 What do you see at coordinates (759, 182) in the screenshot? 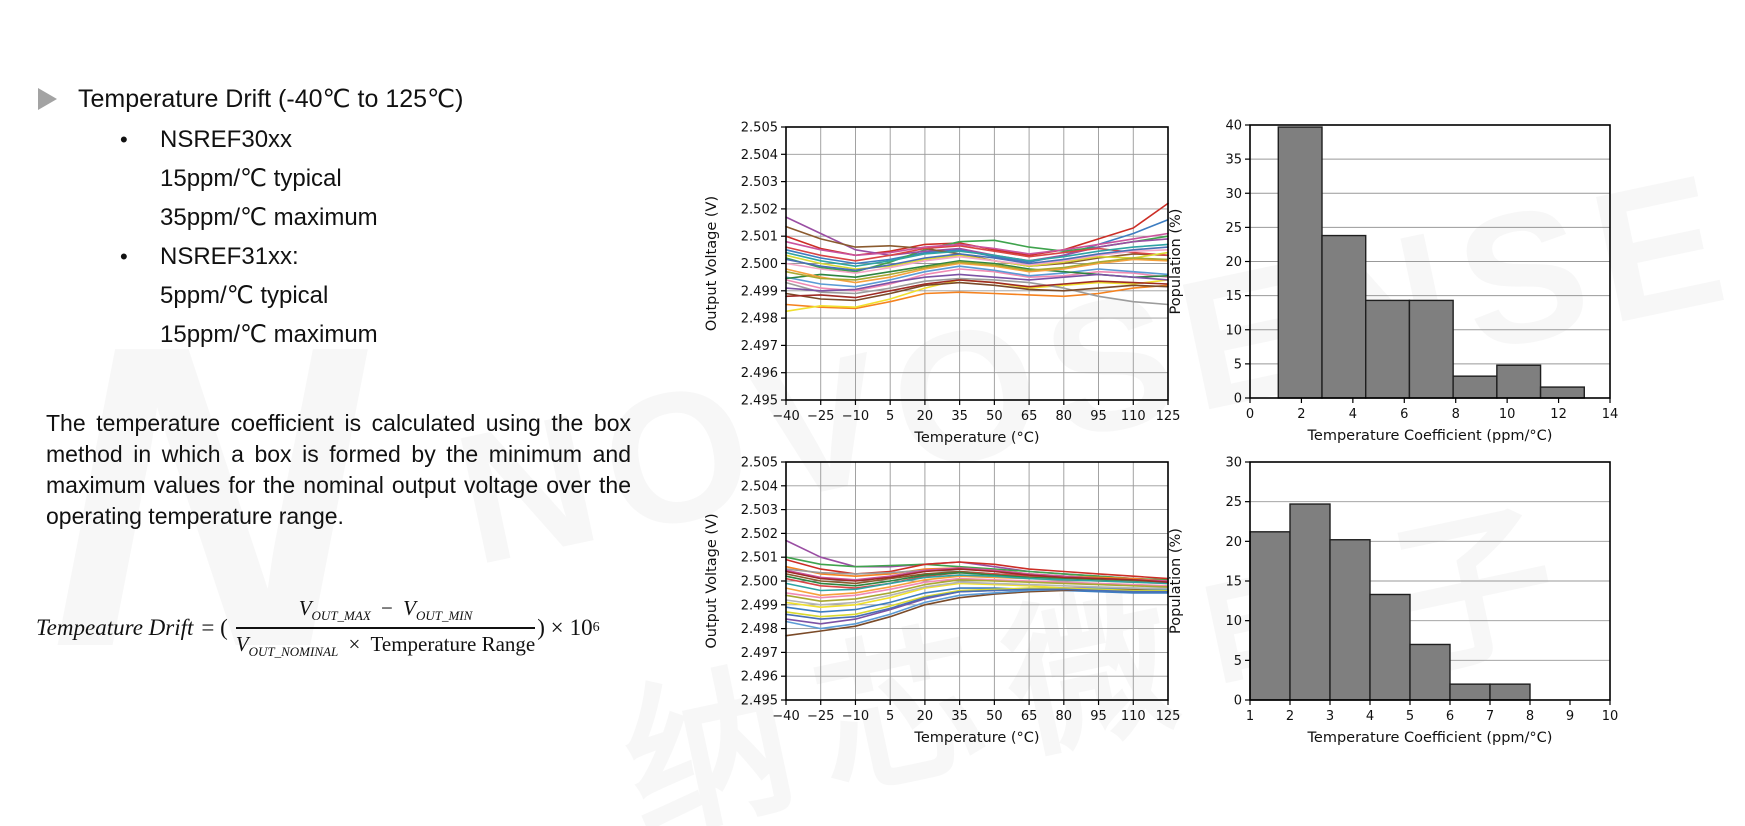
I see `svg-text: 2.503` at bounding box center [759, 182].